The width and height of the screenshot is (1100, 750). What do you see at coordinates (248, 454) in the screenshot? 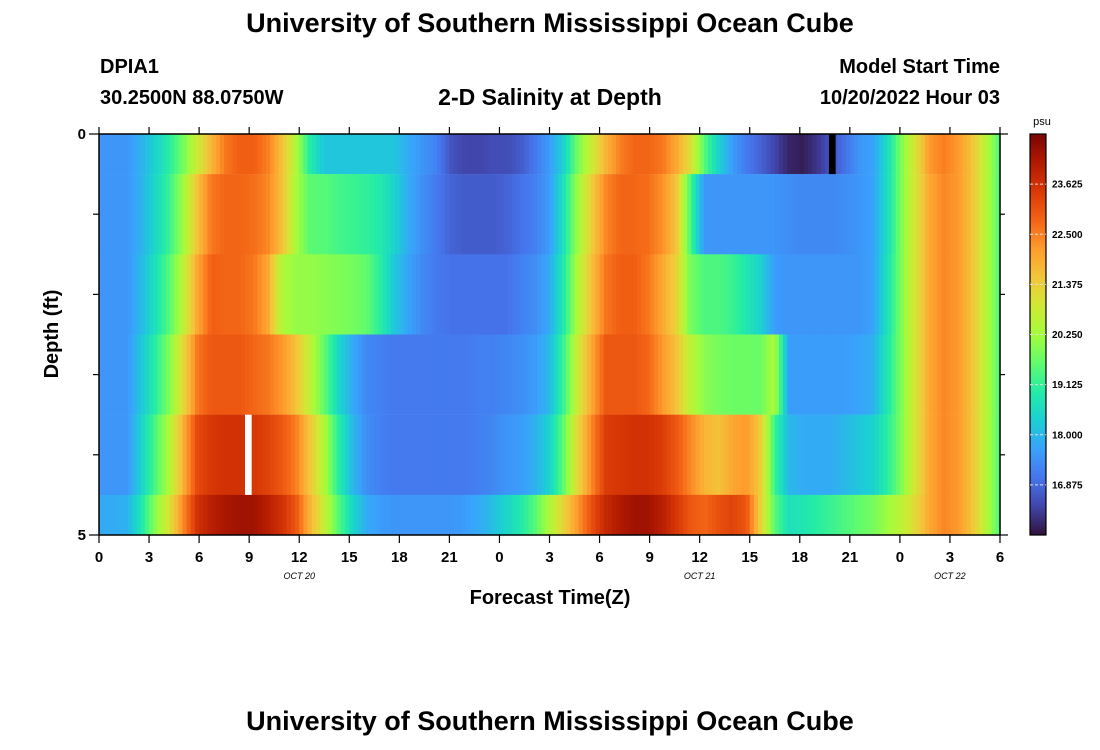
I see `missing-data-cell` at bounding box center [248, 454].